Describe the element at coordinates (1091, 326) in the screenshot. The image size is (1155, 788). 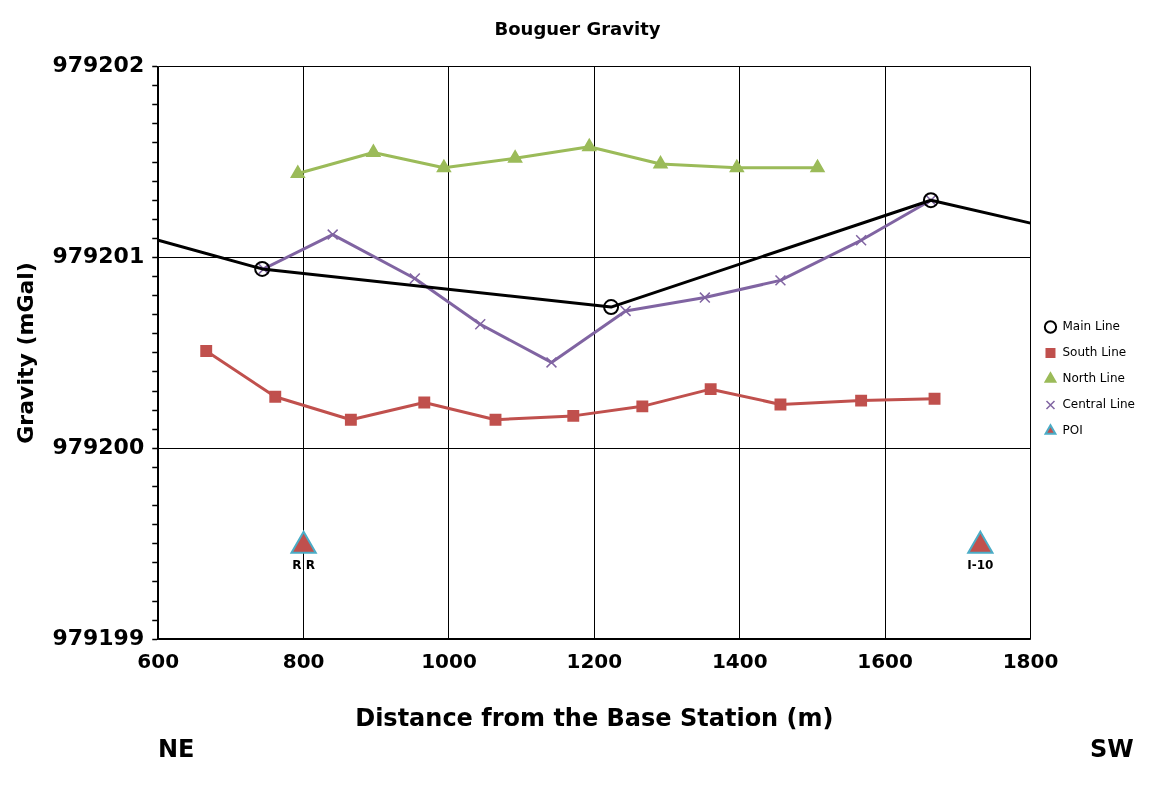
I see `legend-label: Main Line` at that location.